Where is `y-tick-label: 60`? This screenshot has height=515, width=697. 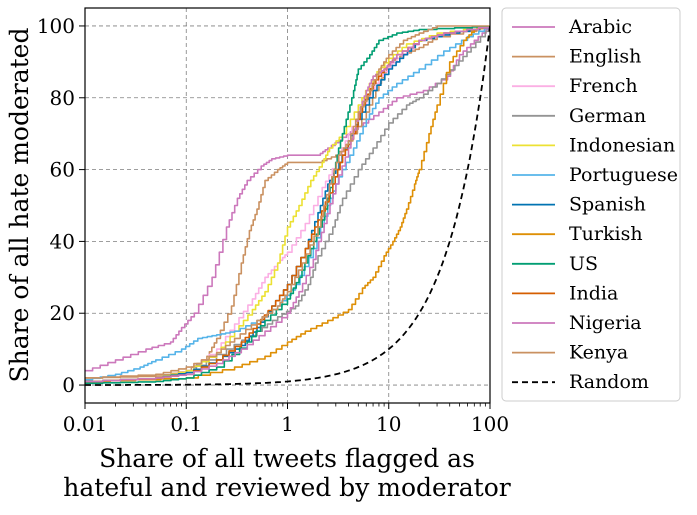
y-tick-label: 60 is located at coordinates (62, 170).